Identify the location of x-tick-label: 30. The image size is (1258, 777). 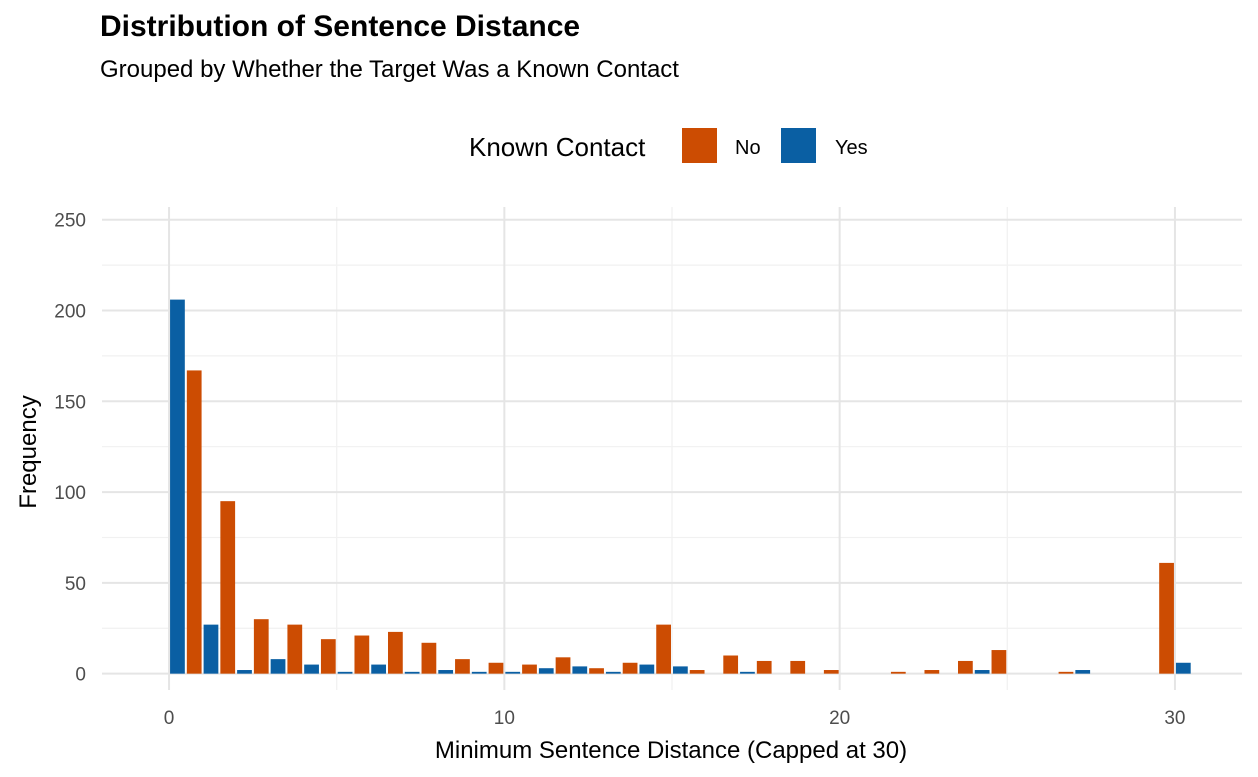
(1174, 718).